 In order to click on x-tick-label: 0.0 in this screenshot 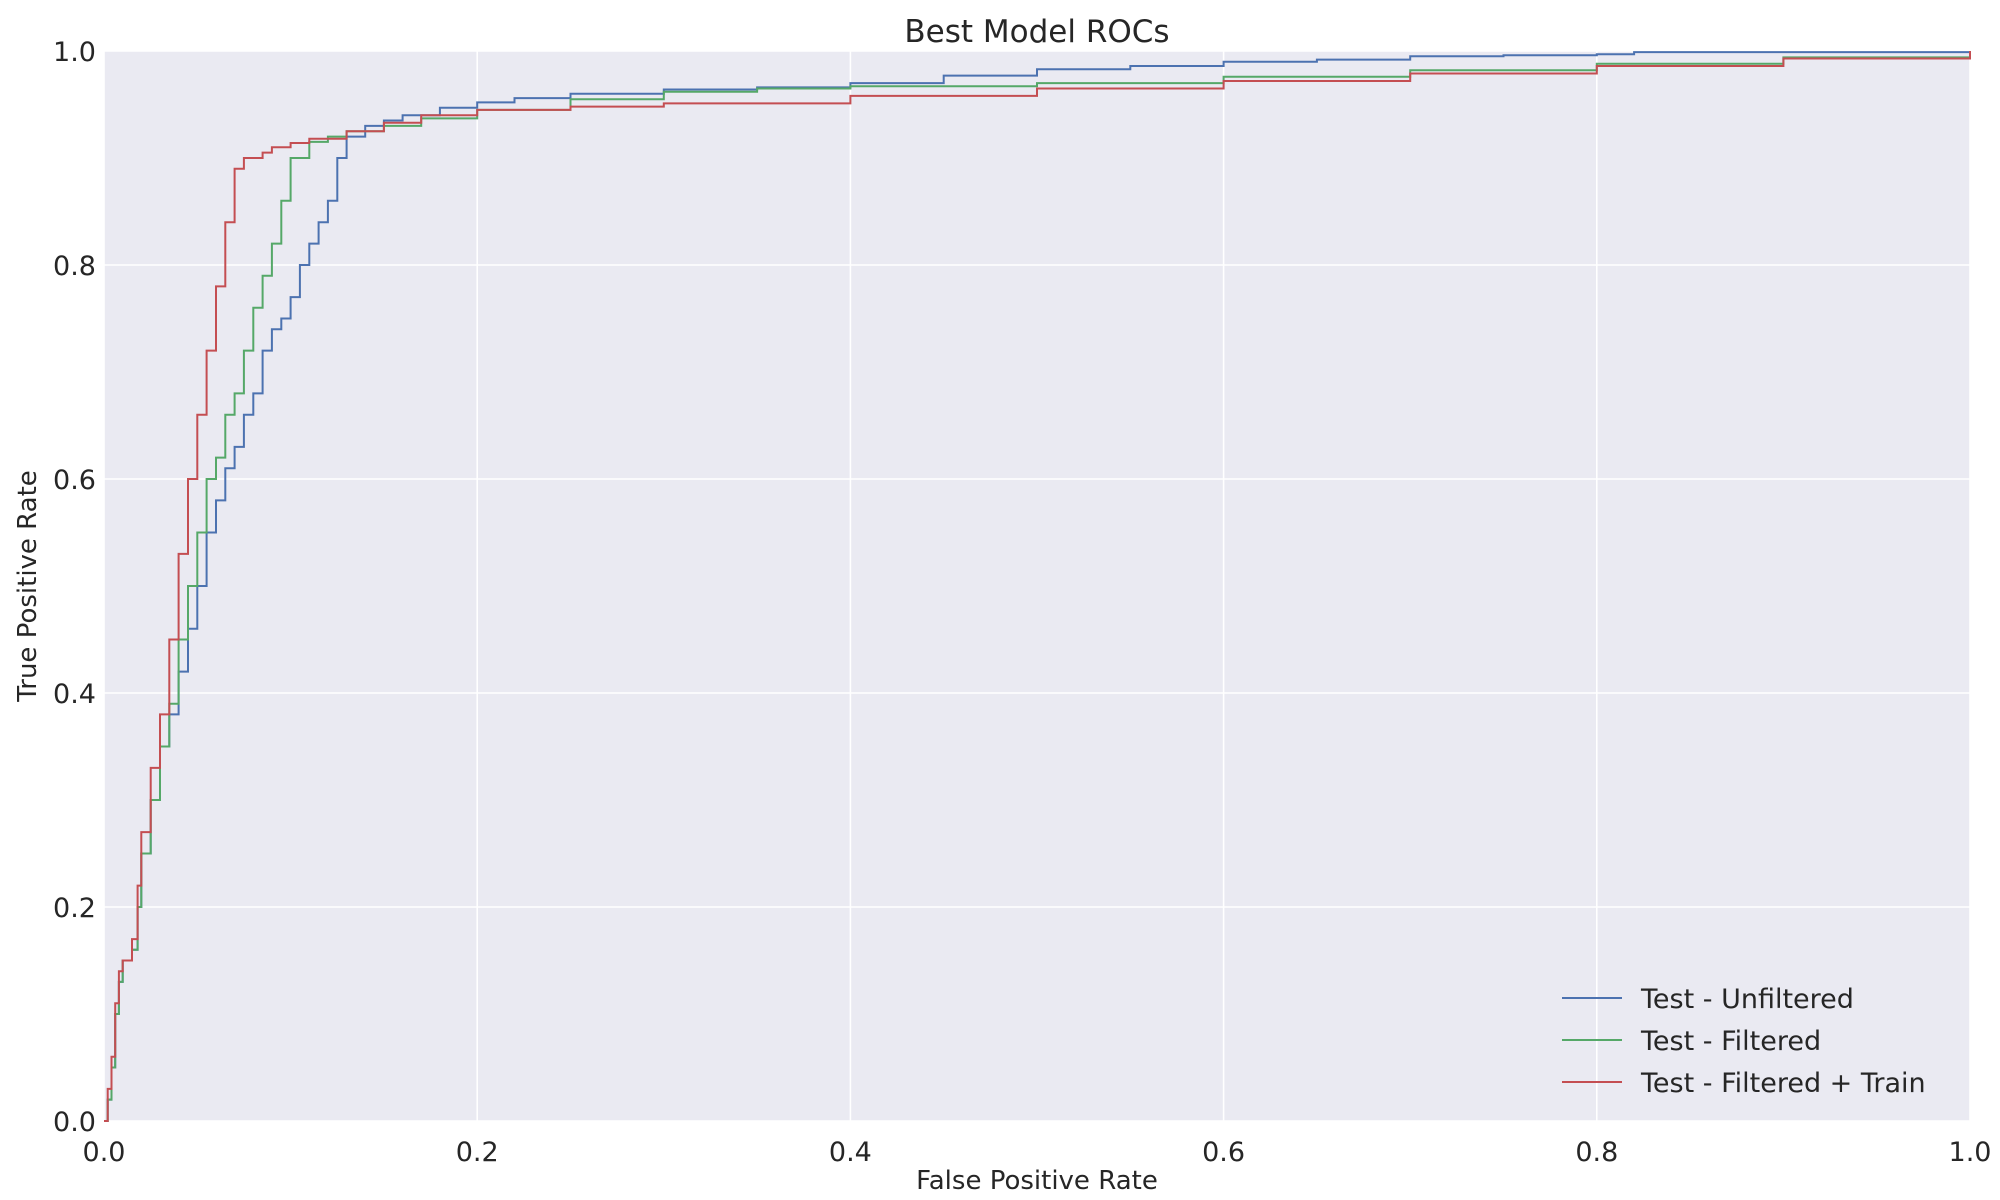, I will do `click(104, 1152)`.